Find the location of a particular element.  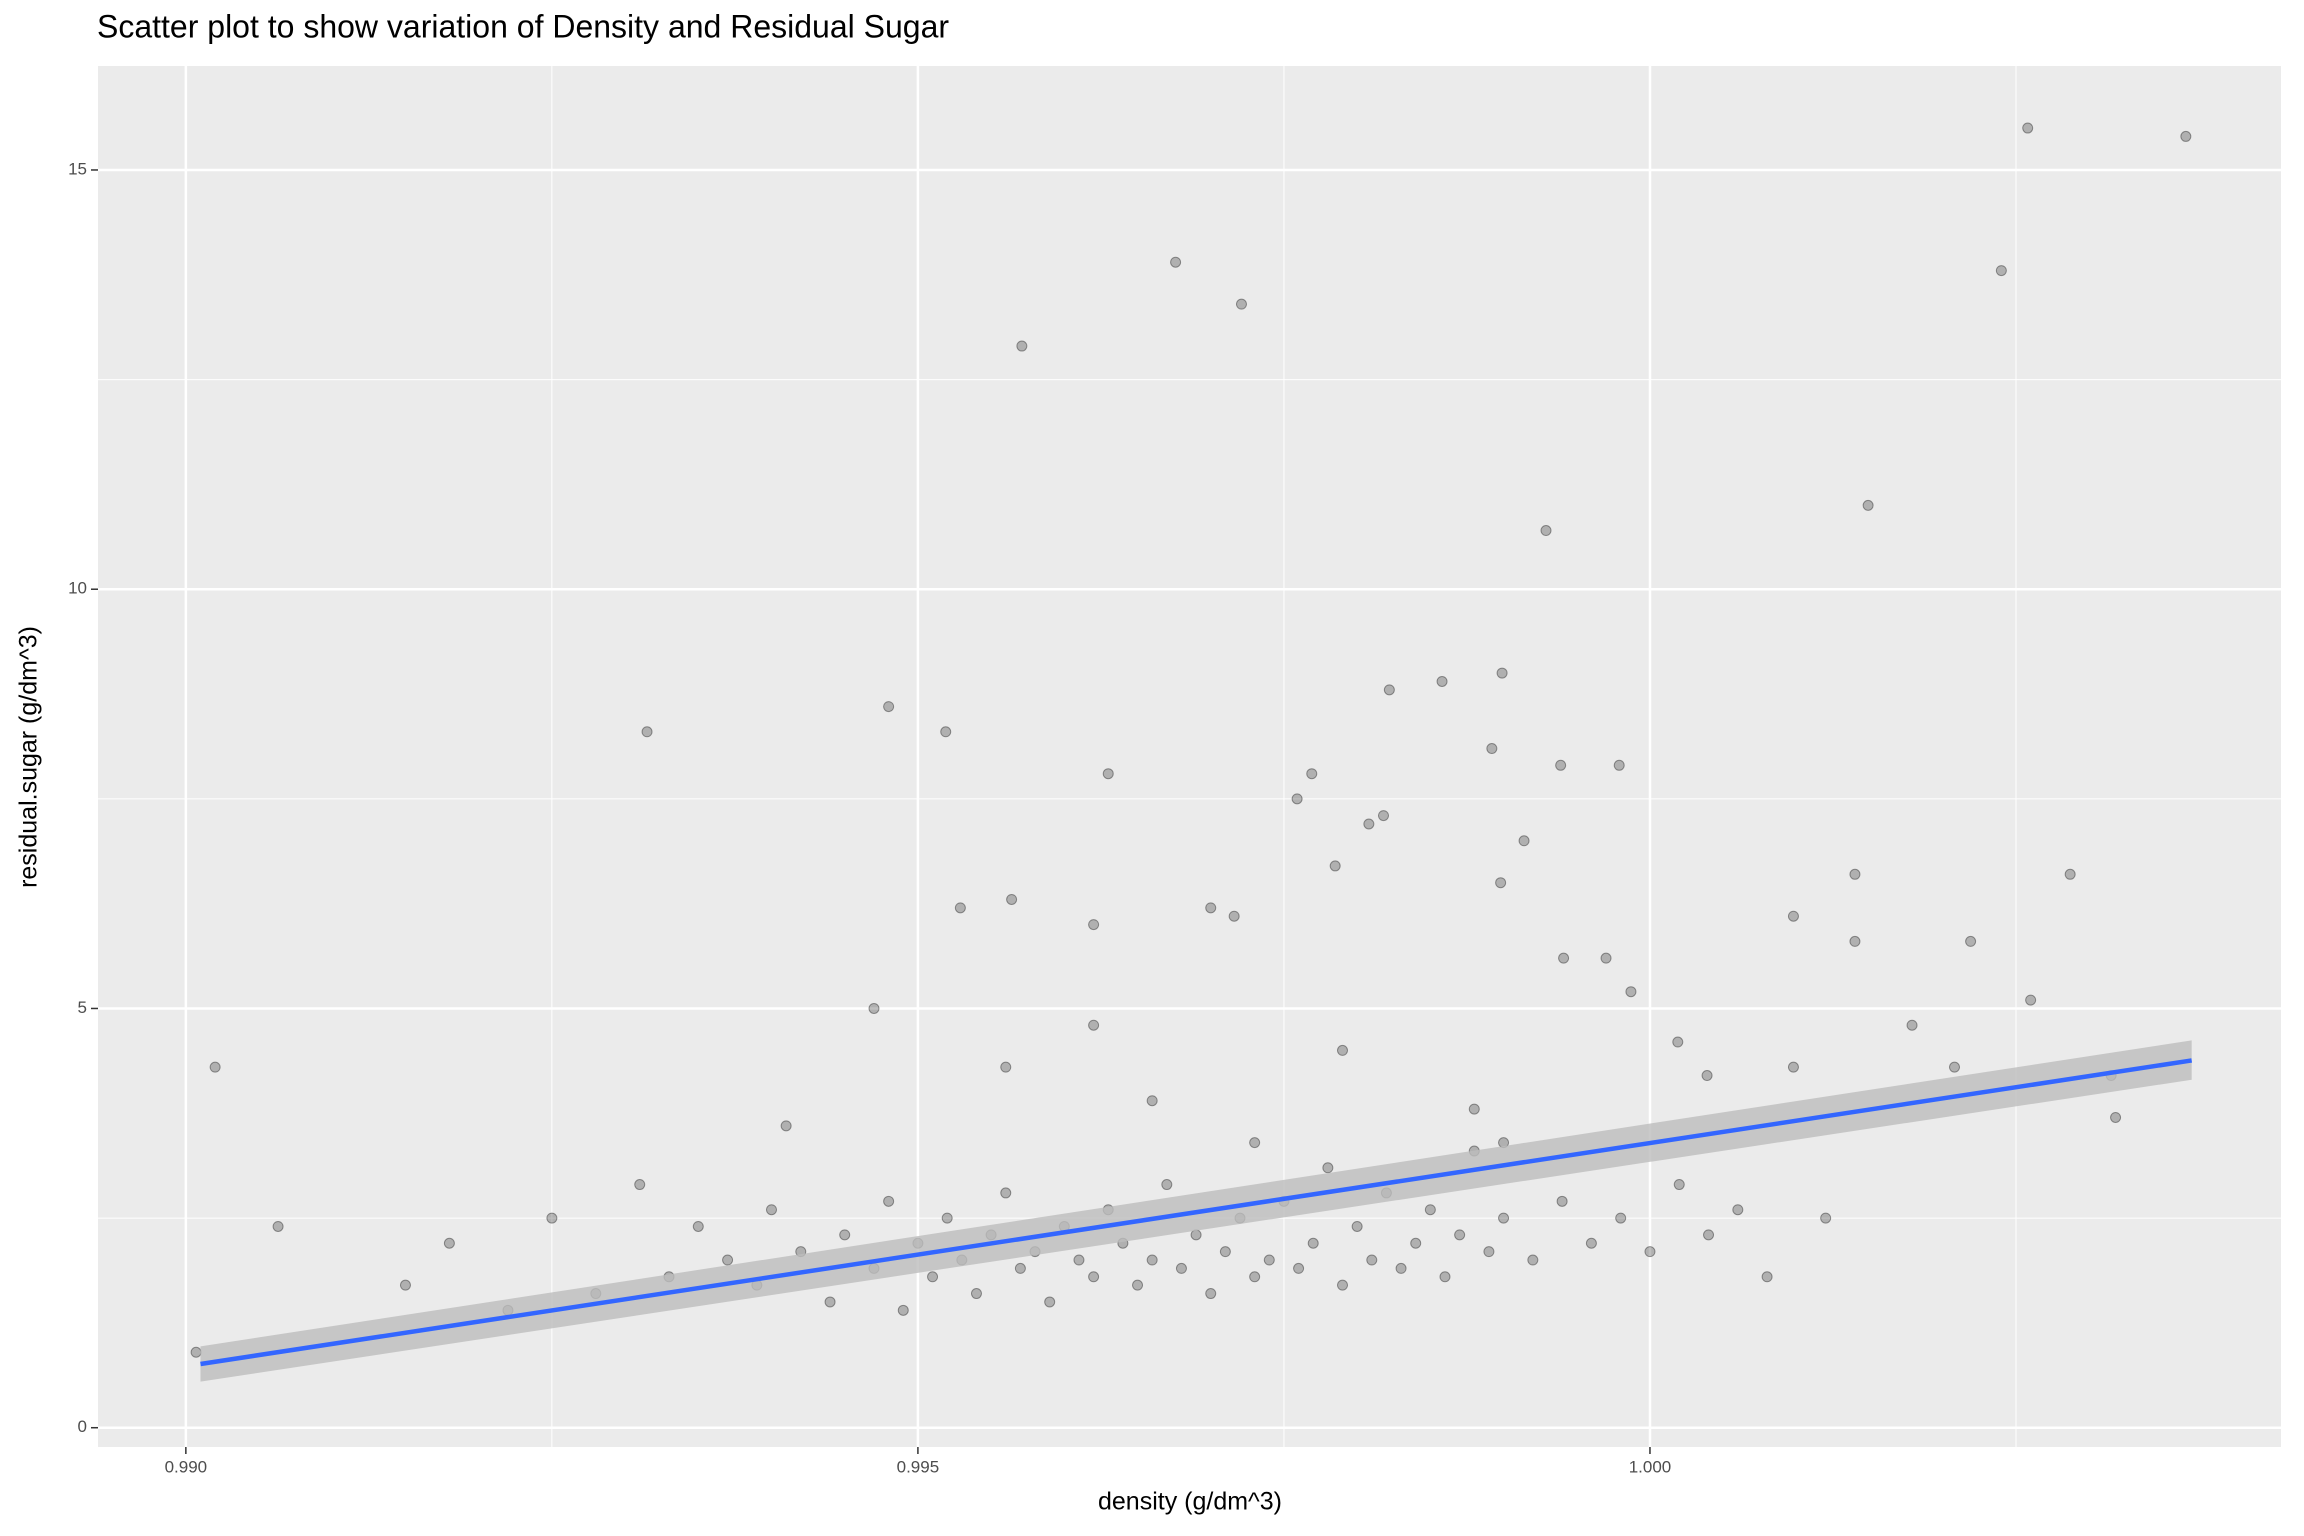

x-axis-label: density (g/dm^3) is located at coordinates (1190, 1502).